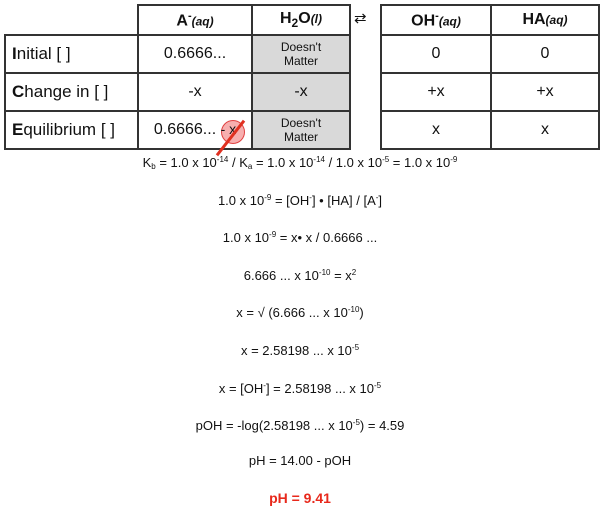  I want to click on equation-line: pH = 14.00 - pOH, so click(300, 470).